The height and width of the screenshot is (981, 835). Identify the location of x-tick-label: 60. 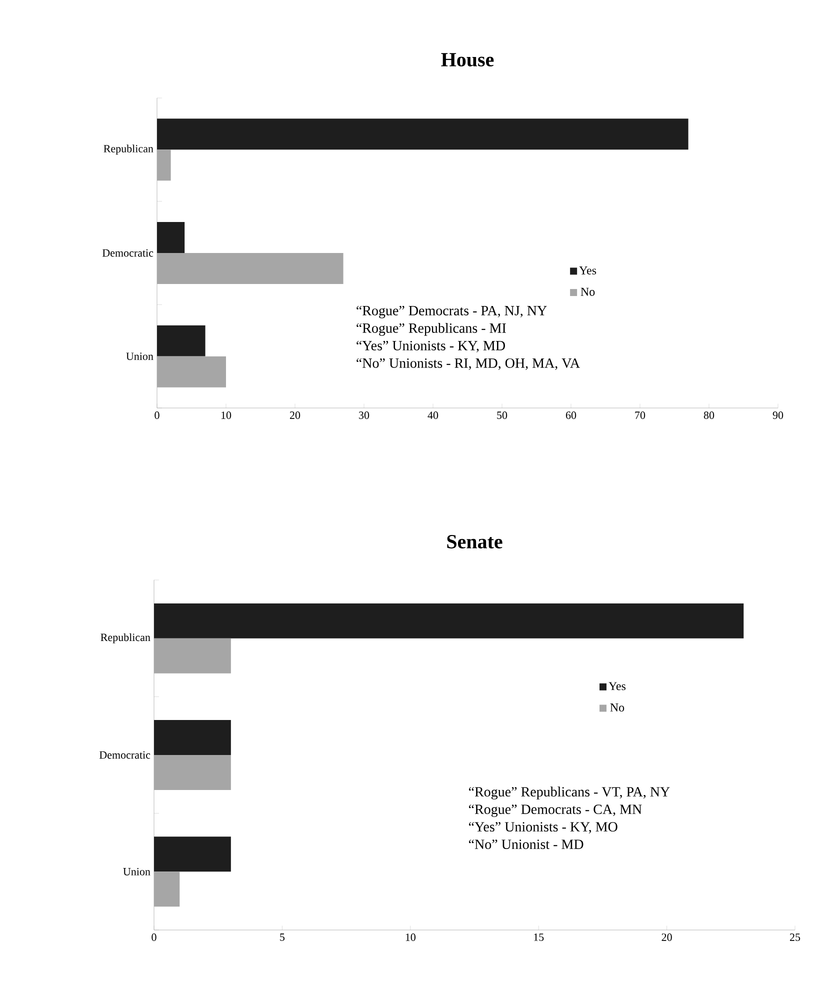
(571, 415).